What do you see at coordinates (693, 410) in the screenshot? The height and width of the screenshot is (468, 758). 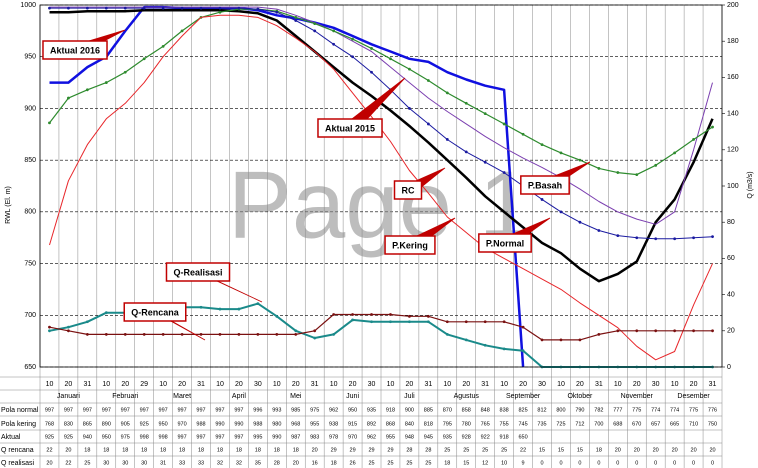 I see `table-cell: 775` at bounding box center [693, 410].